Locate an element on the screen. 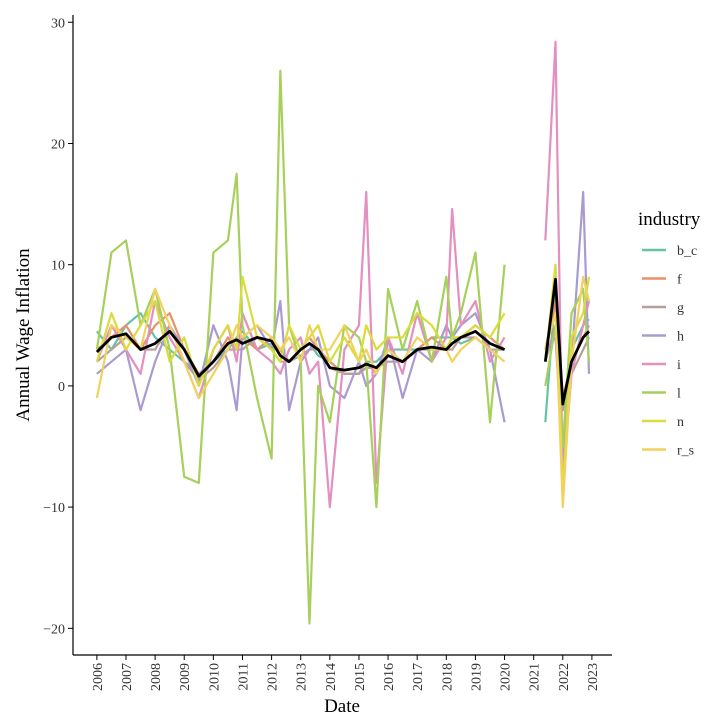  legend-label: l is located at coordinates (679, 394).